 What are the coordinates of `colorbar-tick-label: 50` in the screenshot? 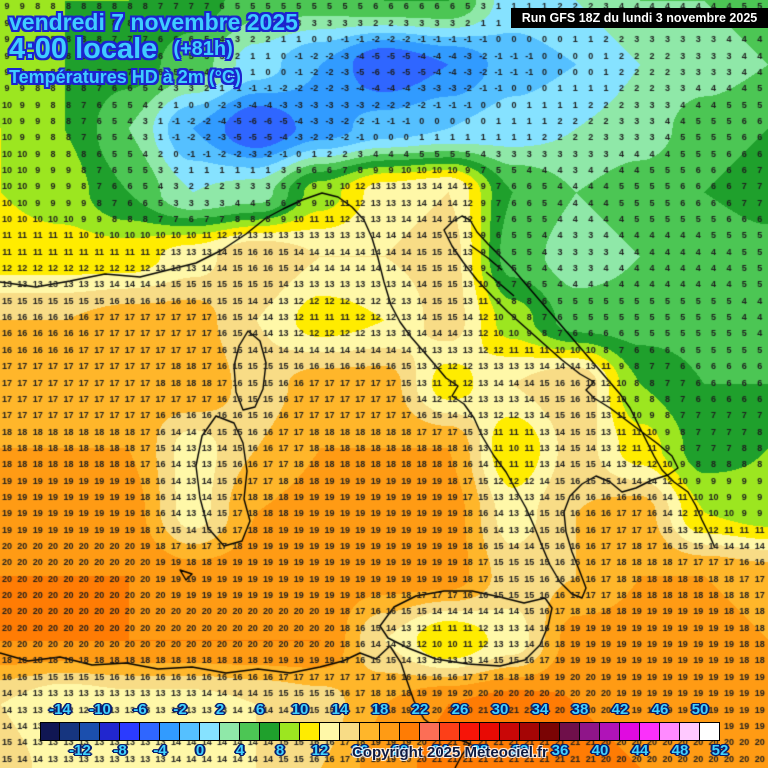 It's located at (700, 709).